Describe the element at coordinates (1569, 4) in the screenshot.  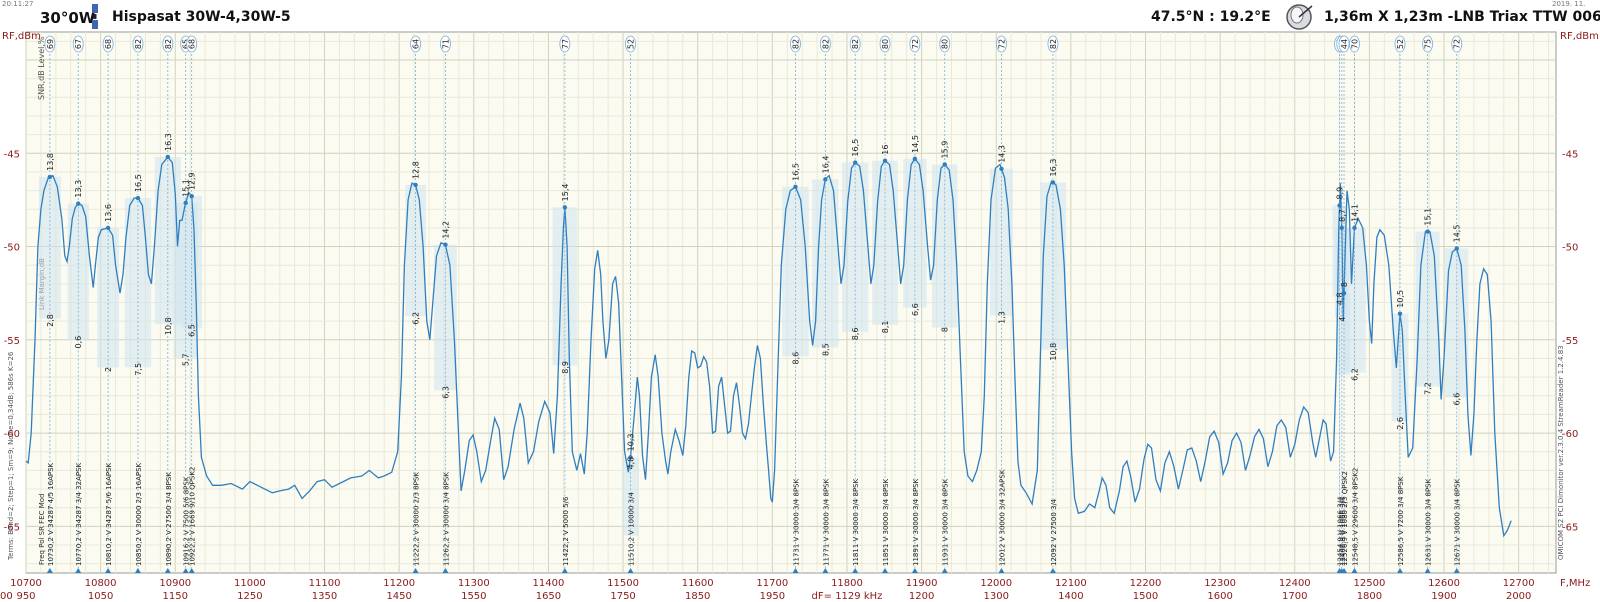
I see `date-right: 2019. 11.` at that location.